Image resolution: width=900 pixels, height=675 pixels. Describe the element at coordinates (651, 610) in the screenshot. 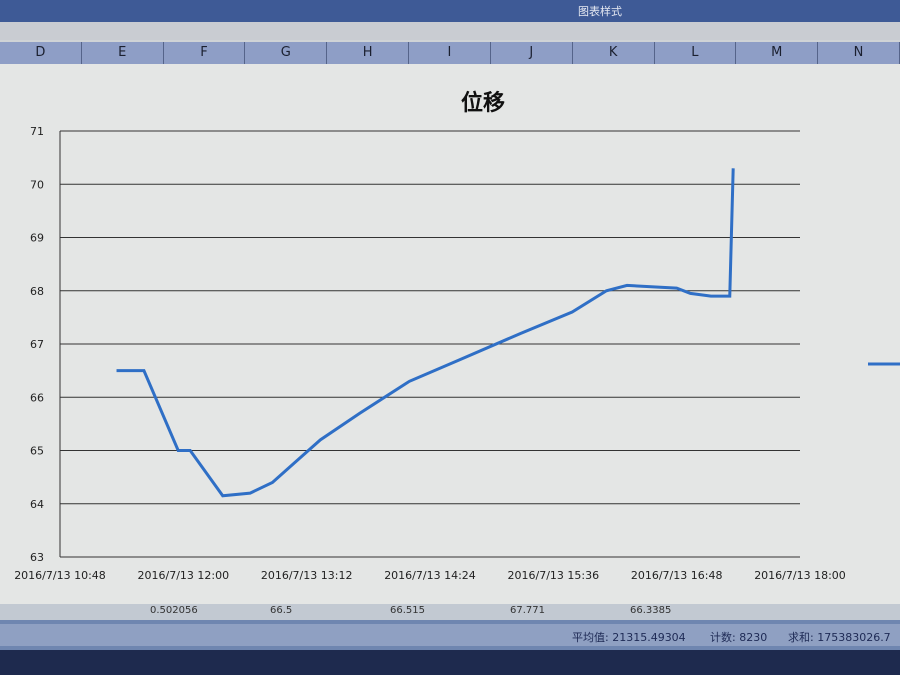

I see `cell-value: 66.3385` at that location.